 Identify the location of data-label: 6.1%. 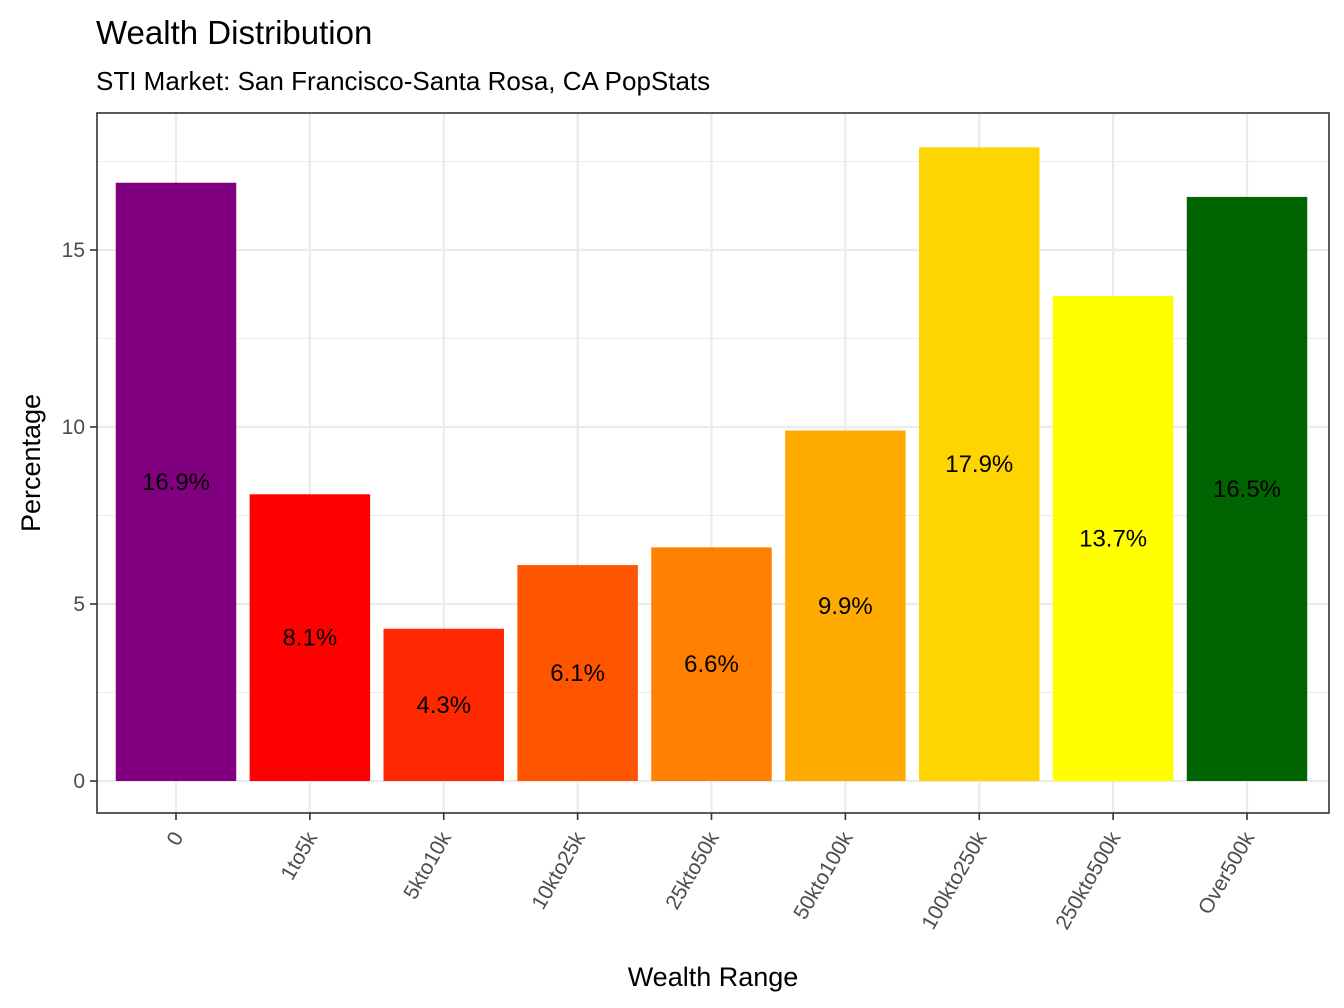
(577, 673).